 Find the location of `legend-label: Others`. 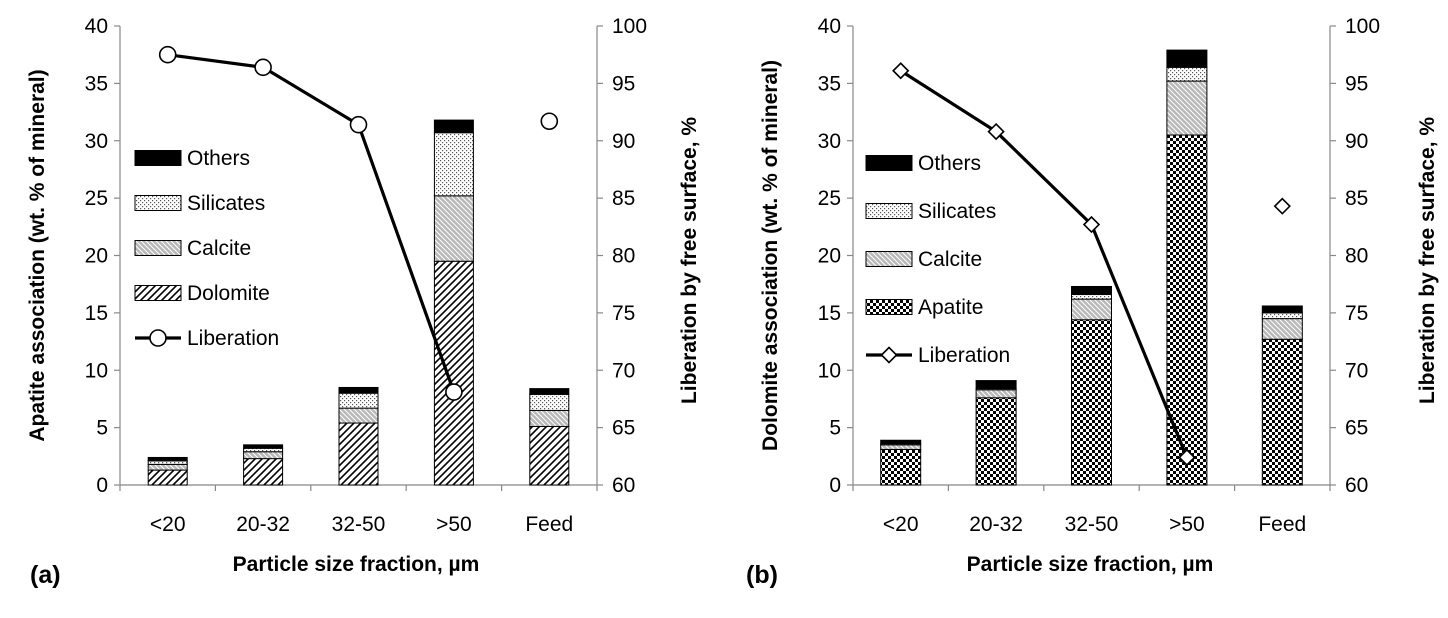

legend-label: Others is located at coordinates (218, 158).